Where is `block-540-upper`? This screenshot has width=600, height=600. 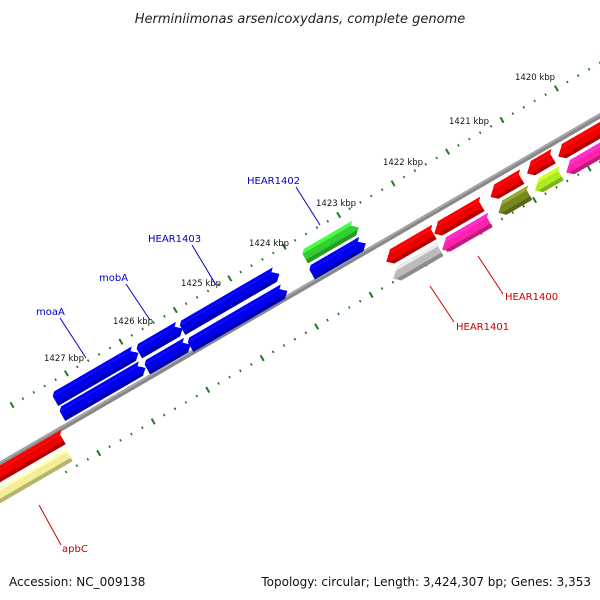 block-540-upper is located at coordinates (541, 162).